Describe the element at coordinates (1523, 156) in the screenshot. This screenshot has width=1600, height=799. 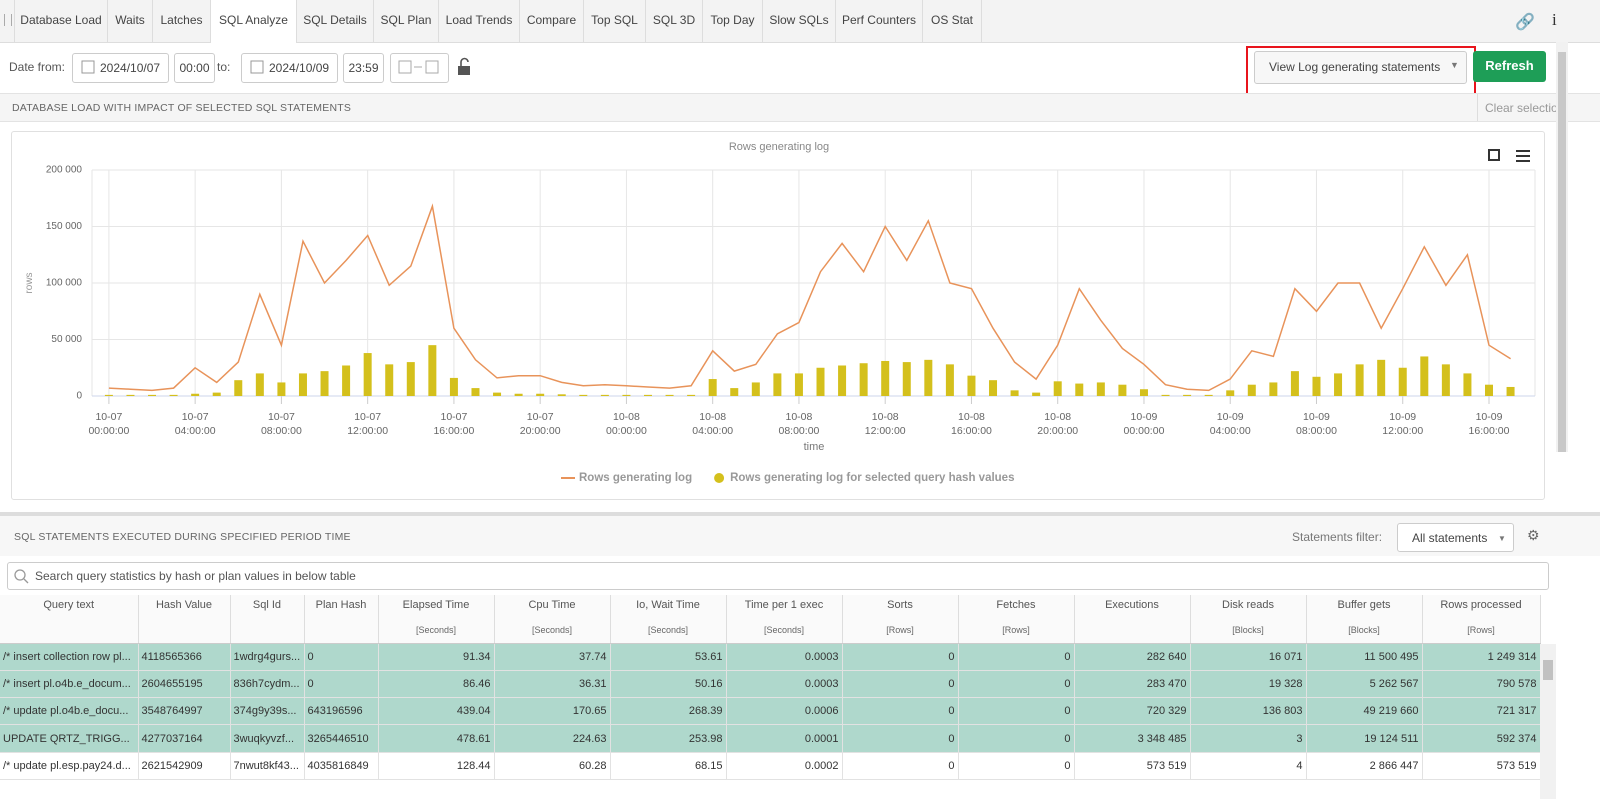
I see `menu-icon` at that location.